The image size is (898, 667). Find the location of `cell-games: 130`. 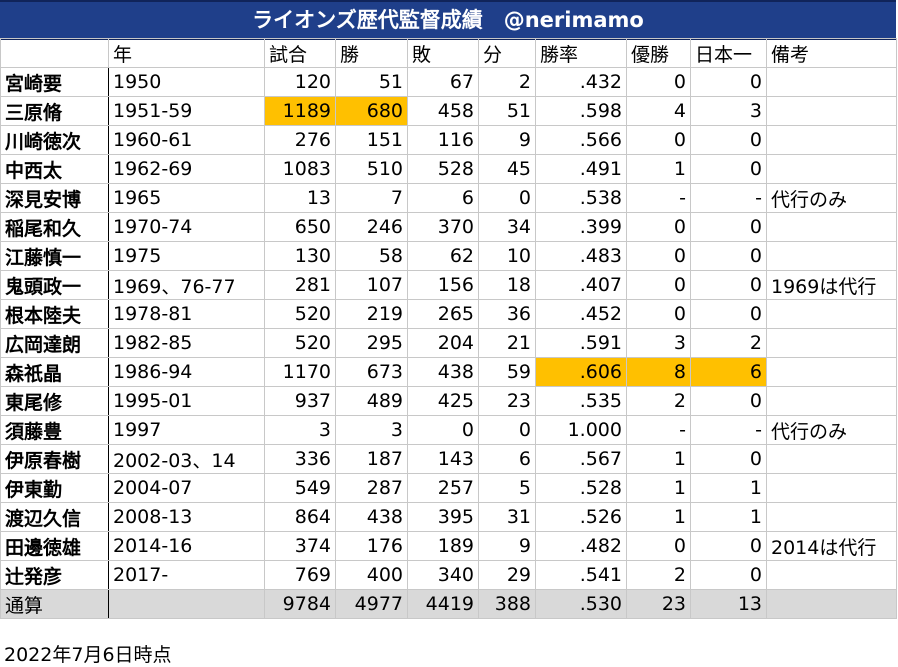

cell-games: 130 is located at coordinates (300, 256).